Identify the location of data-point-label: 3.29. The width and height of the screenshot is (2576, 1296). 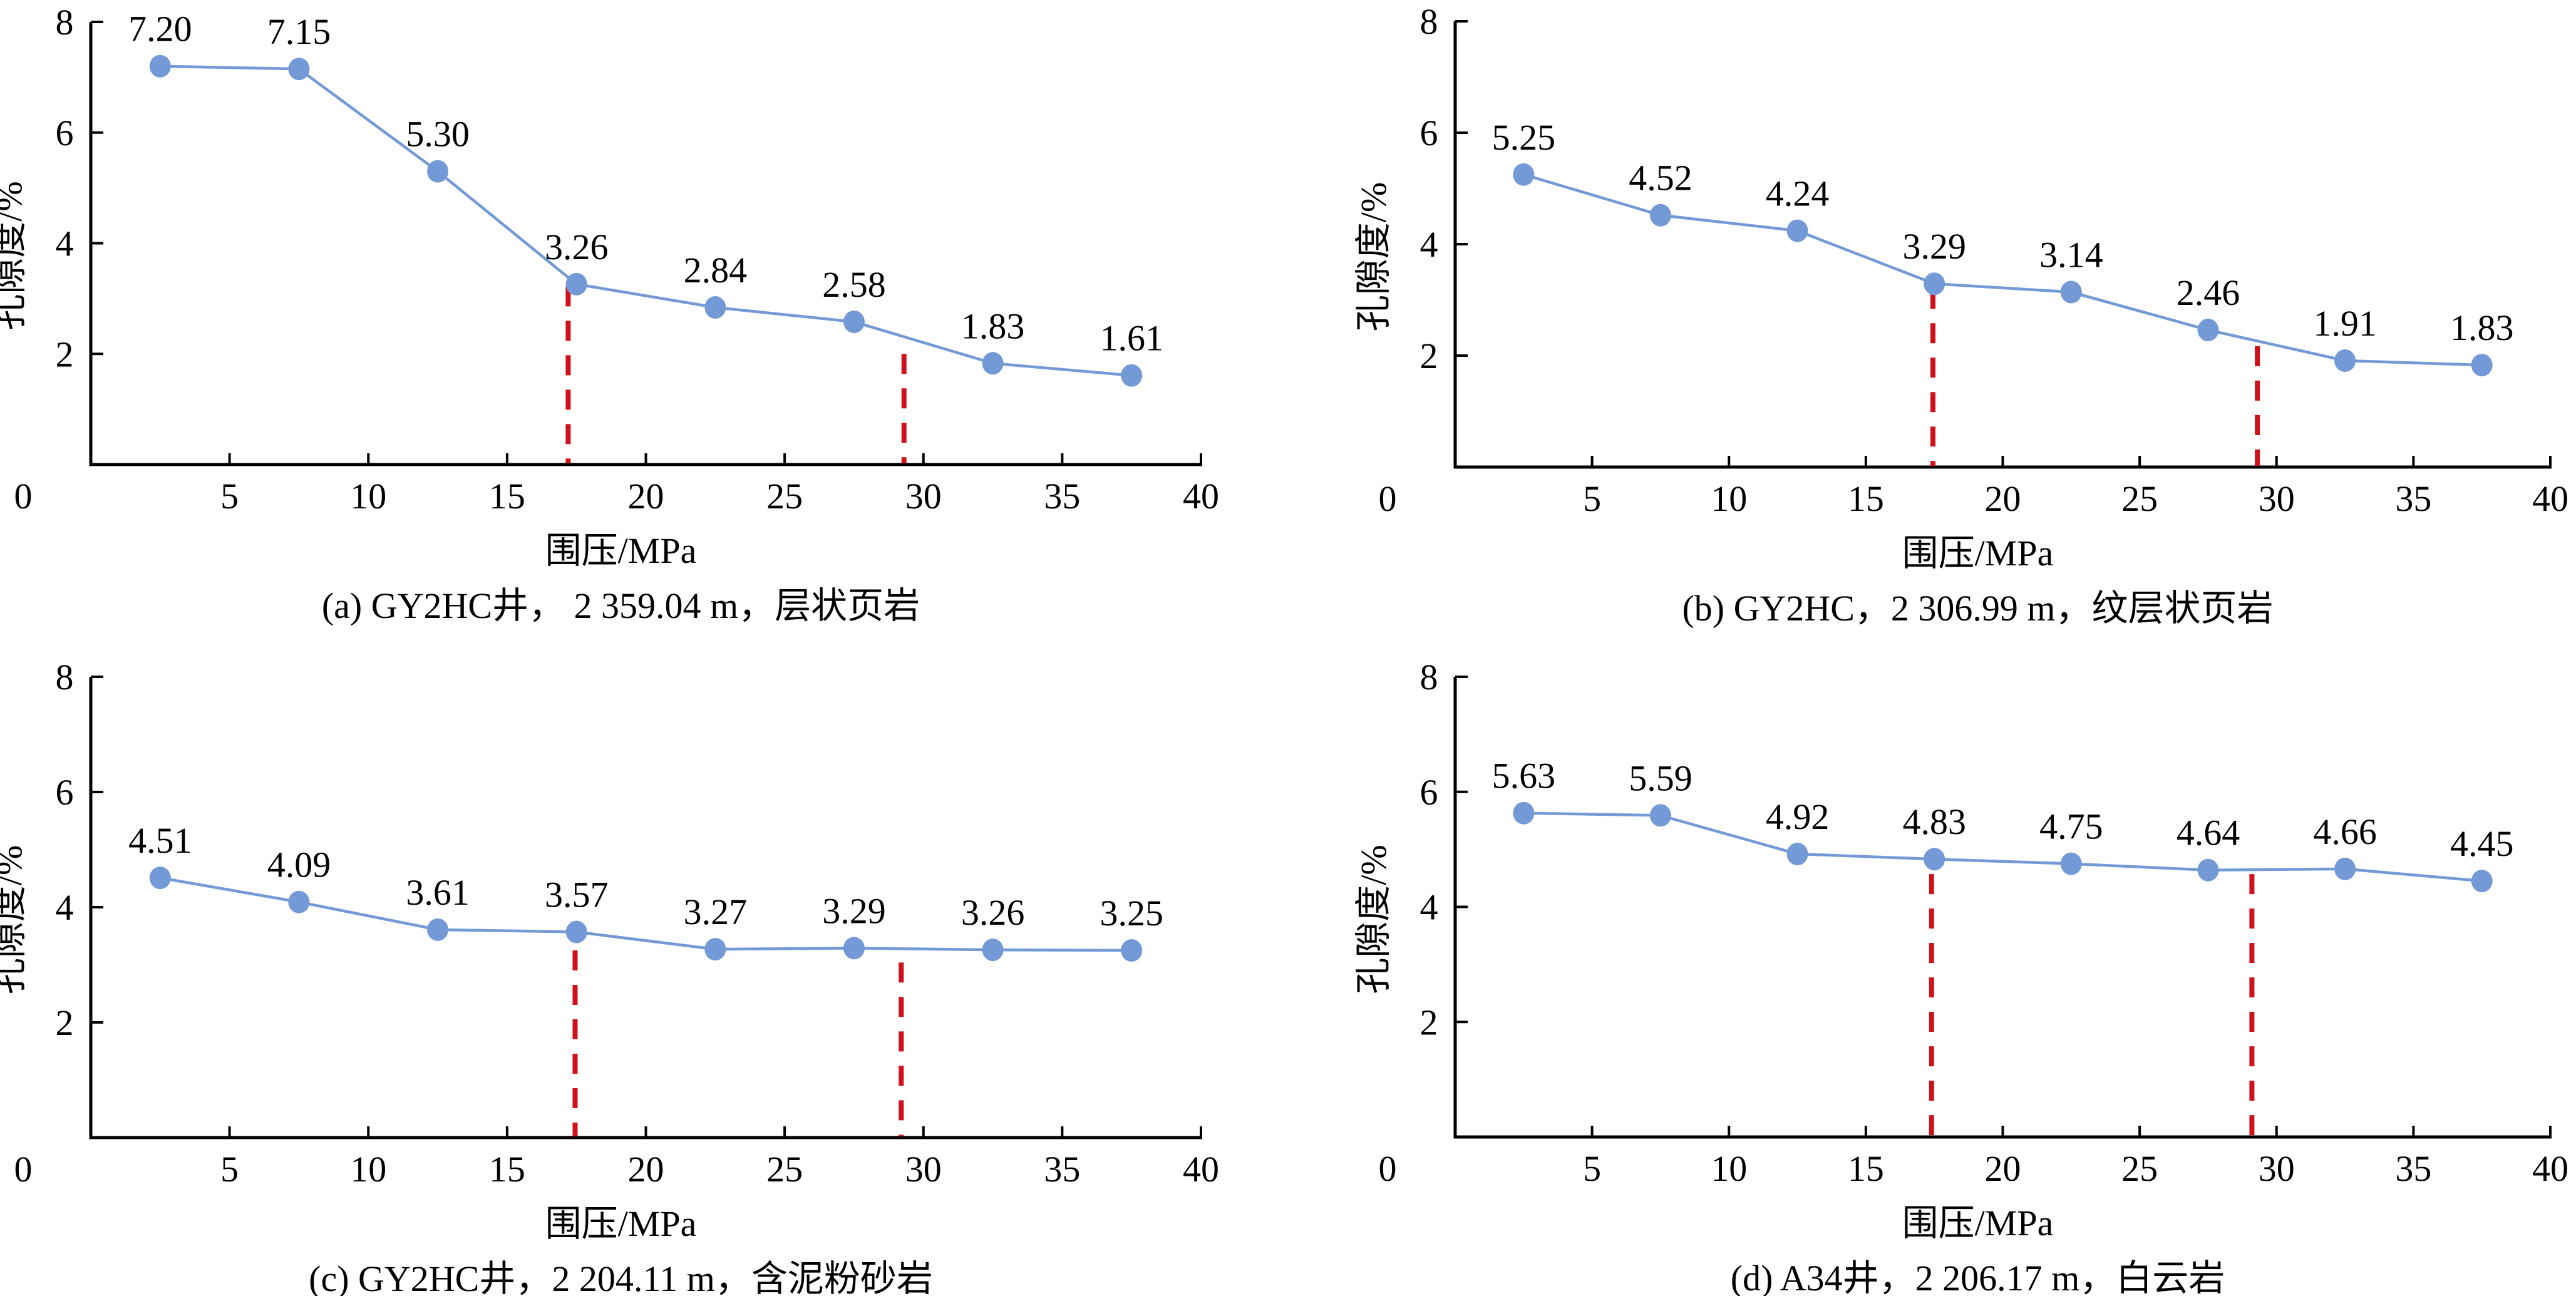
(1934, 247).